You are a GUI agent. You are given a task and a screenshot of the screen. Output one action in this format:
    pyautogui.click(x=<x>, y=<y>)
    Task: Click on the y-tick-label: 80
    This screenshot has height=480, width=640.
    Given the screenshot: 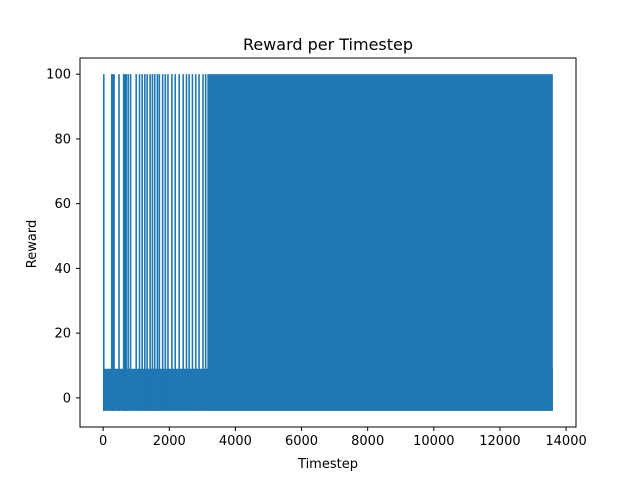 What is the action you would take?
    pyautogui.click(x=62, y=139)
    